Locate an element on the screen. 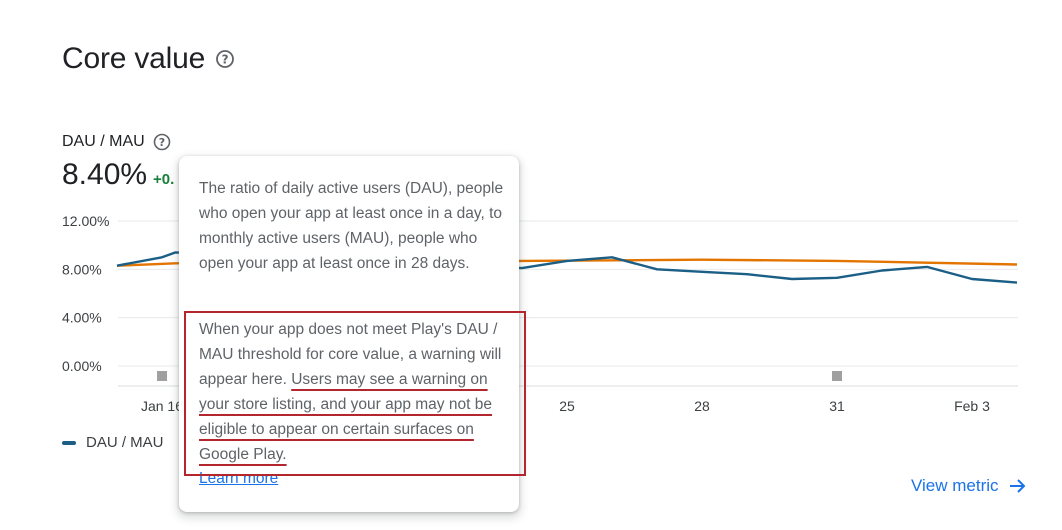 Image resolution: width=1062 pixels, height=530 pixels. y-tick-label: 0.00% is located at coordinates (82, 366).